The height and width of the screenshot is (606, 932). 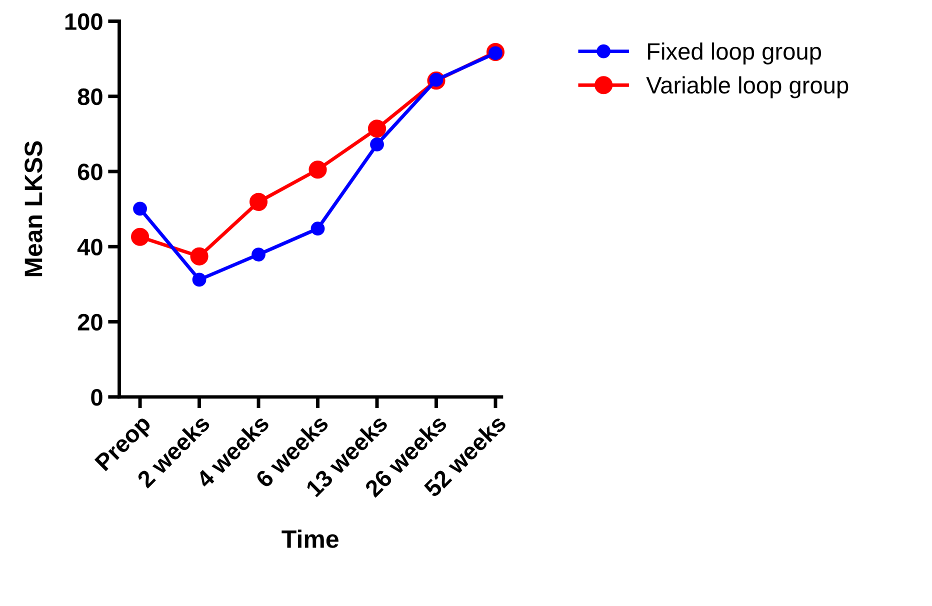 What do you see at coordinates (96, 397) in the screenshot?
I see `y-tick-label: 0` at bounding box center [96, 397].